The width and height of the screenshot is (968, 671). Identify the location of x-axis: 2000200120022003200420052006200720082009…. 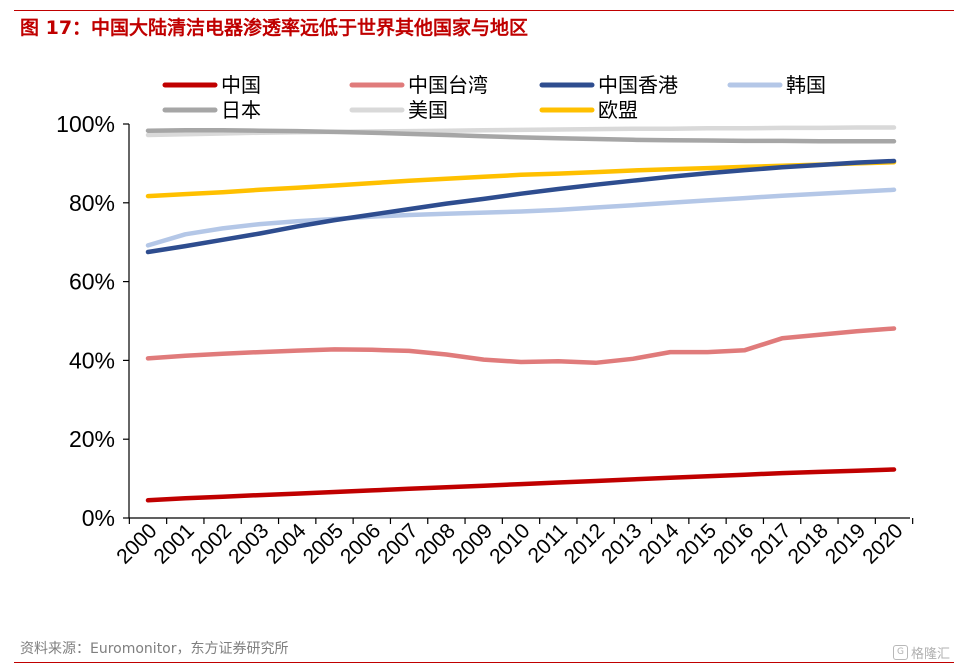
(513, 543).